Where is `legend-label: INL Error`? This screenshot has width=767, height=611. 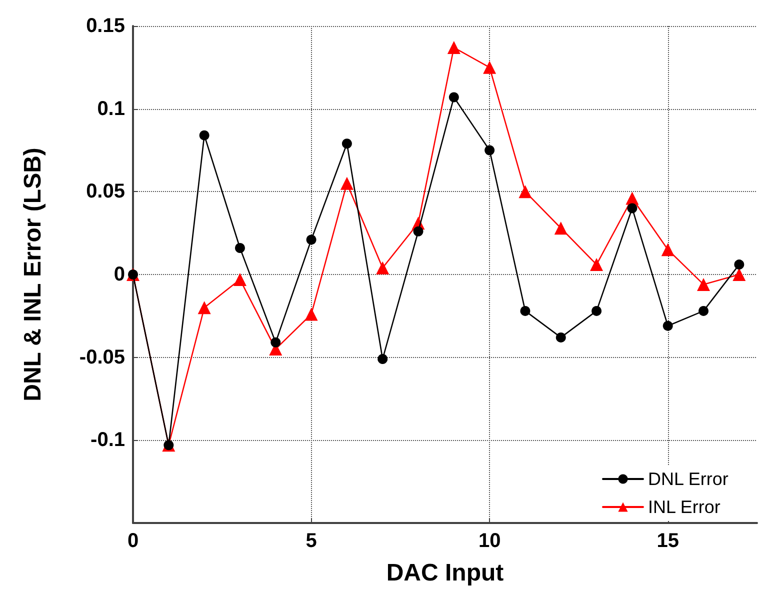 legend-label: INL Error is located at coordinates (684, 507).